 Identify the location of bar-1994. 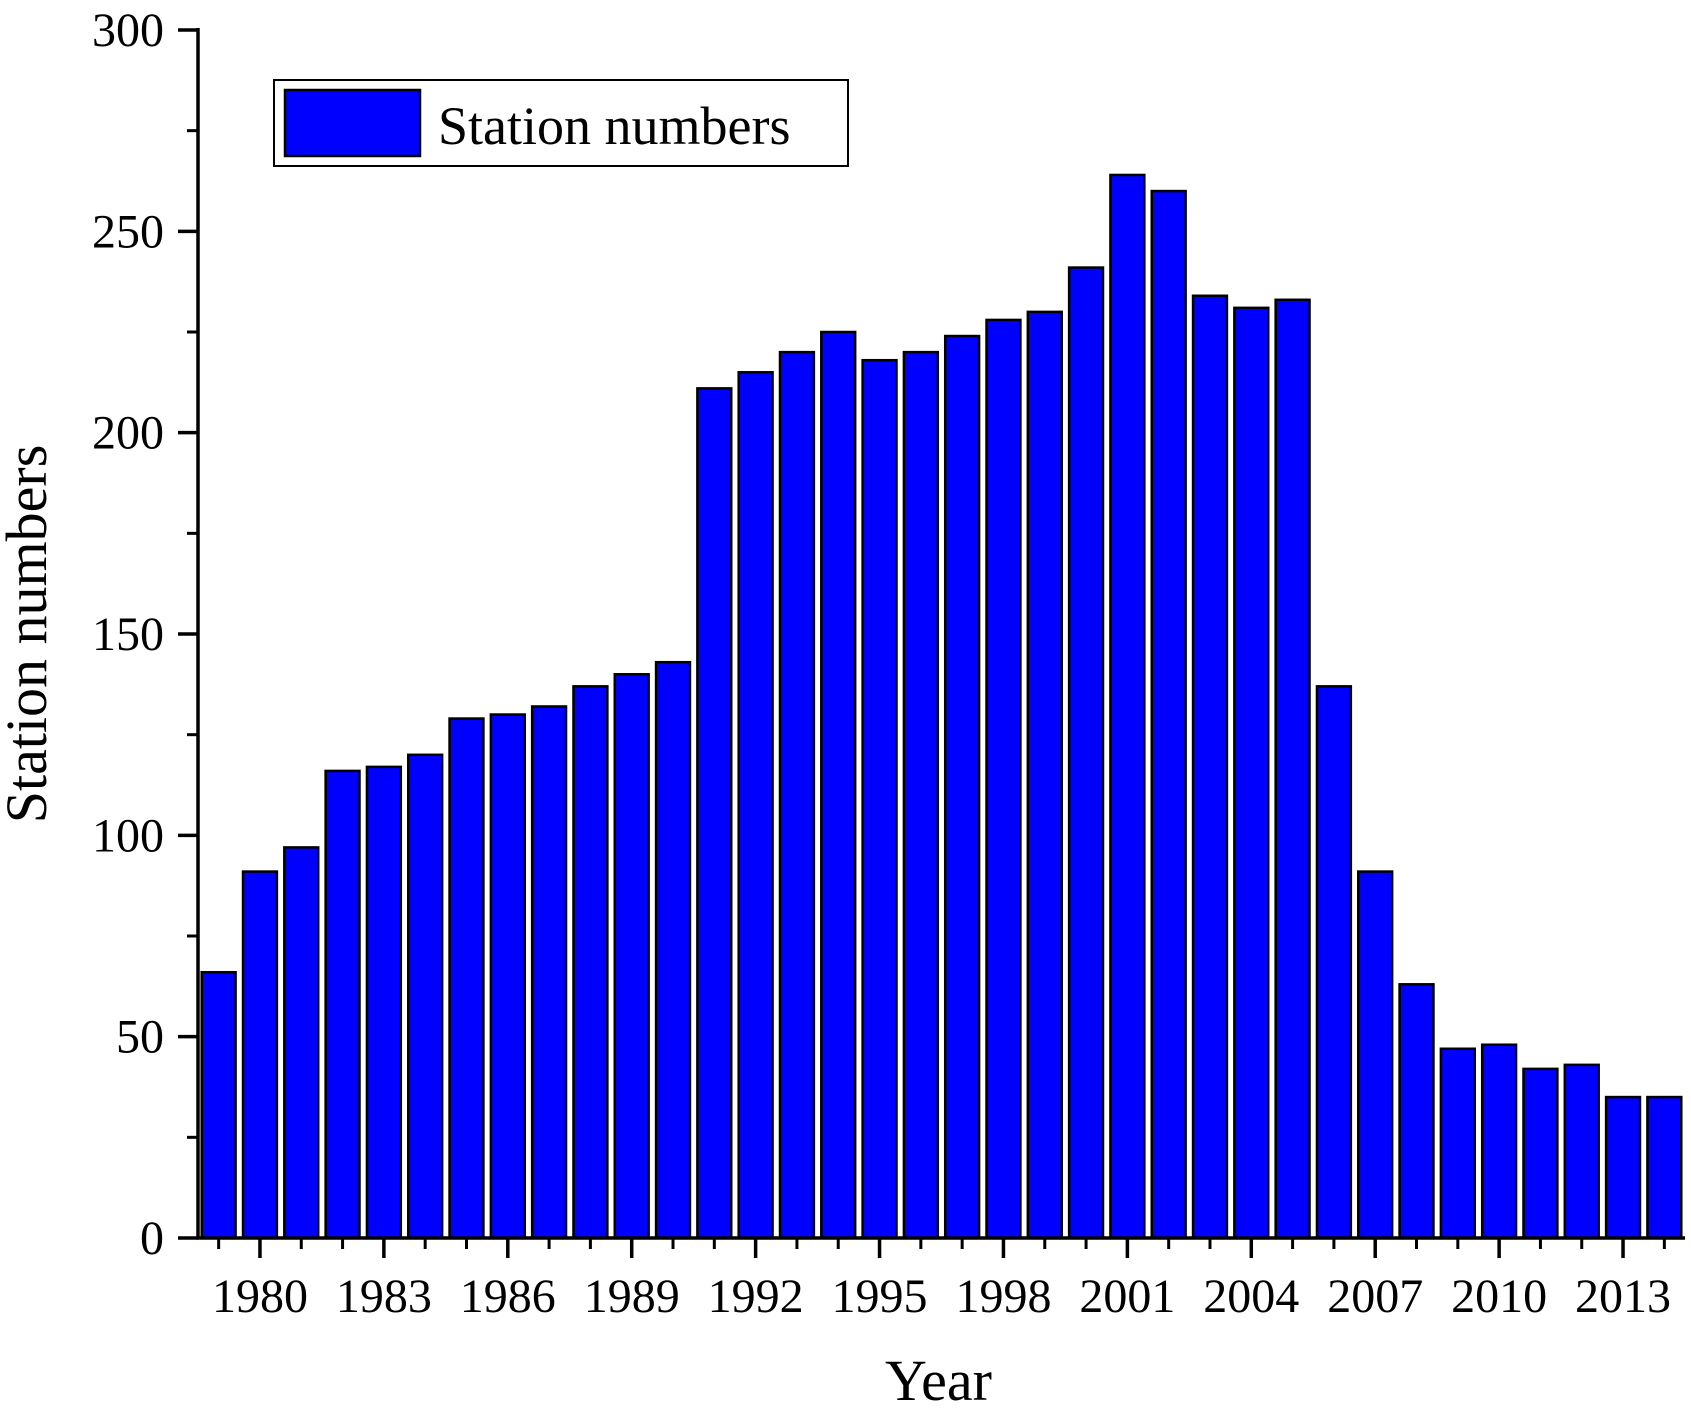
(838, 785).